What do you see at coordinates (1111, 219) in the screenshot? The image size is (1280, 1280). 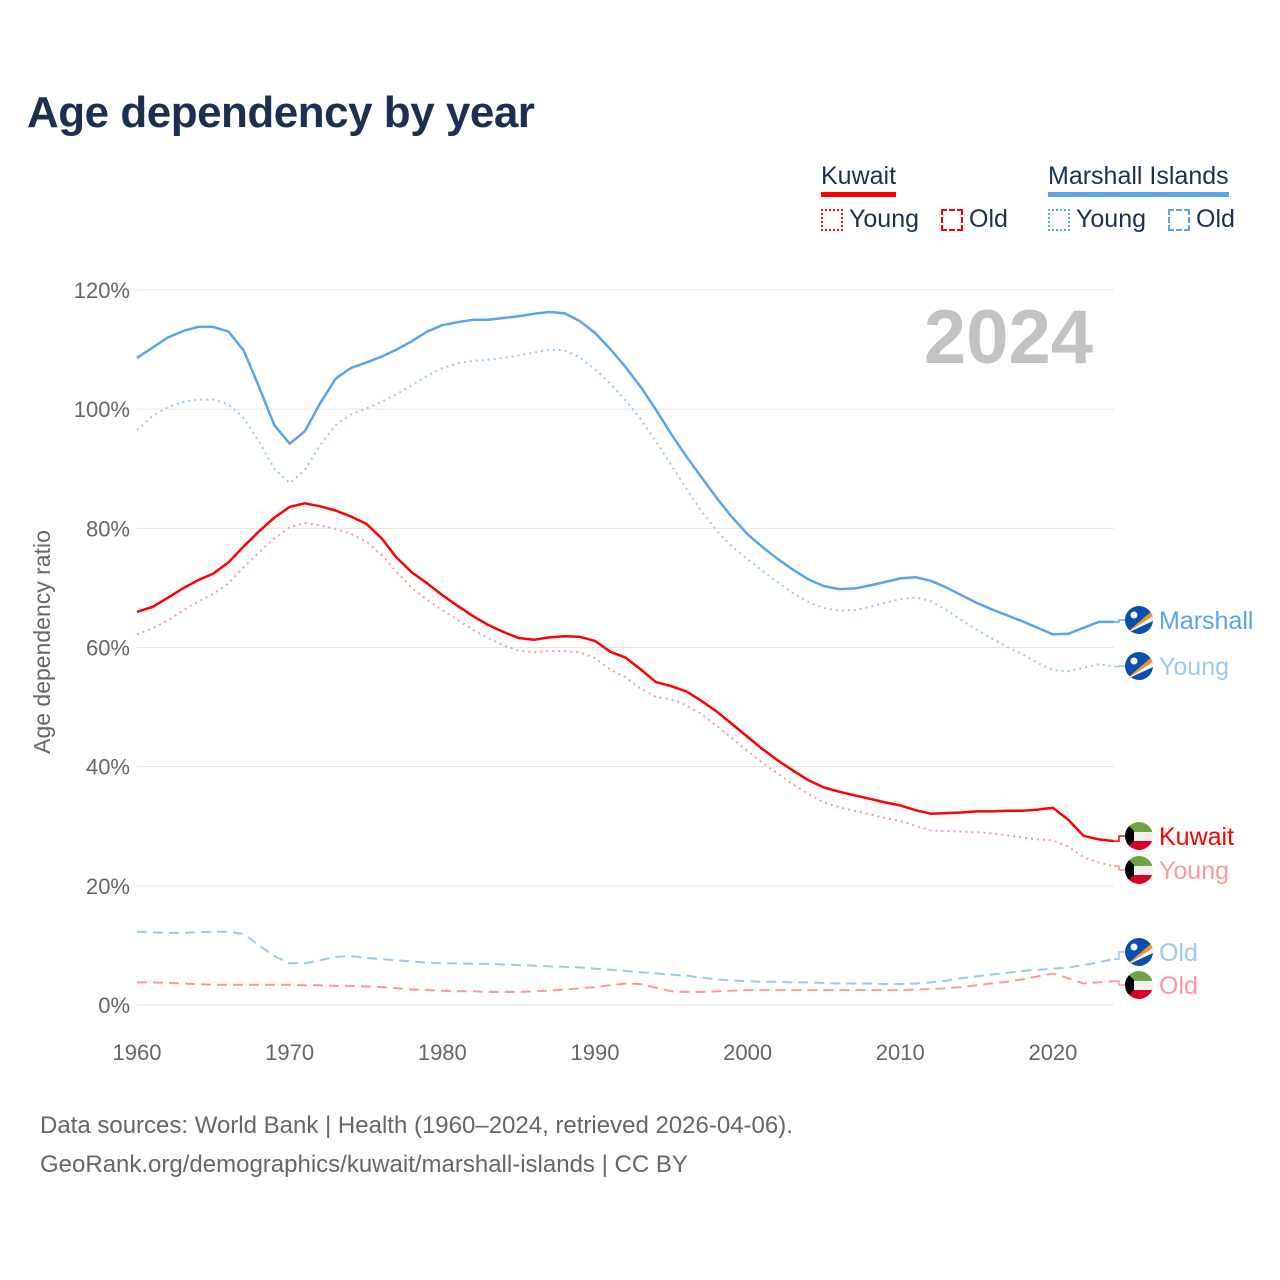 I see `legend-marshall-young: Young` at bounding box center [1111, 219].